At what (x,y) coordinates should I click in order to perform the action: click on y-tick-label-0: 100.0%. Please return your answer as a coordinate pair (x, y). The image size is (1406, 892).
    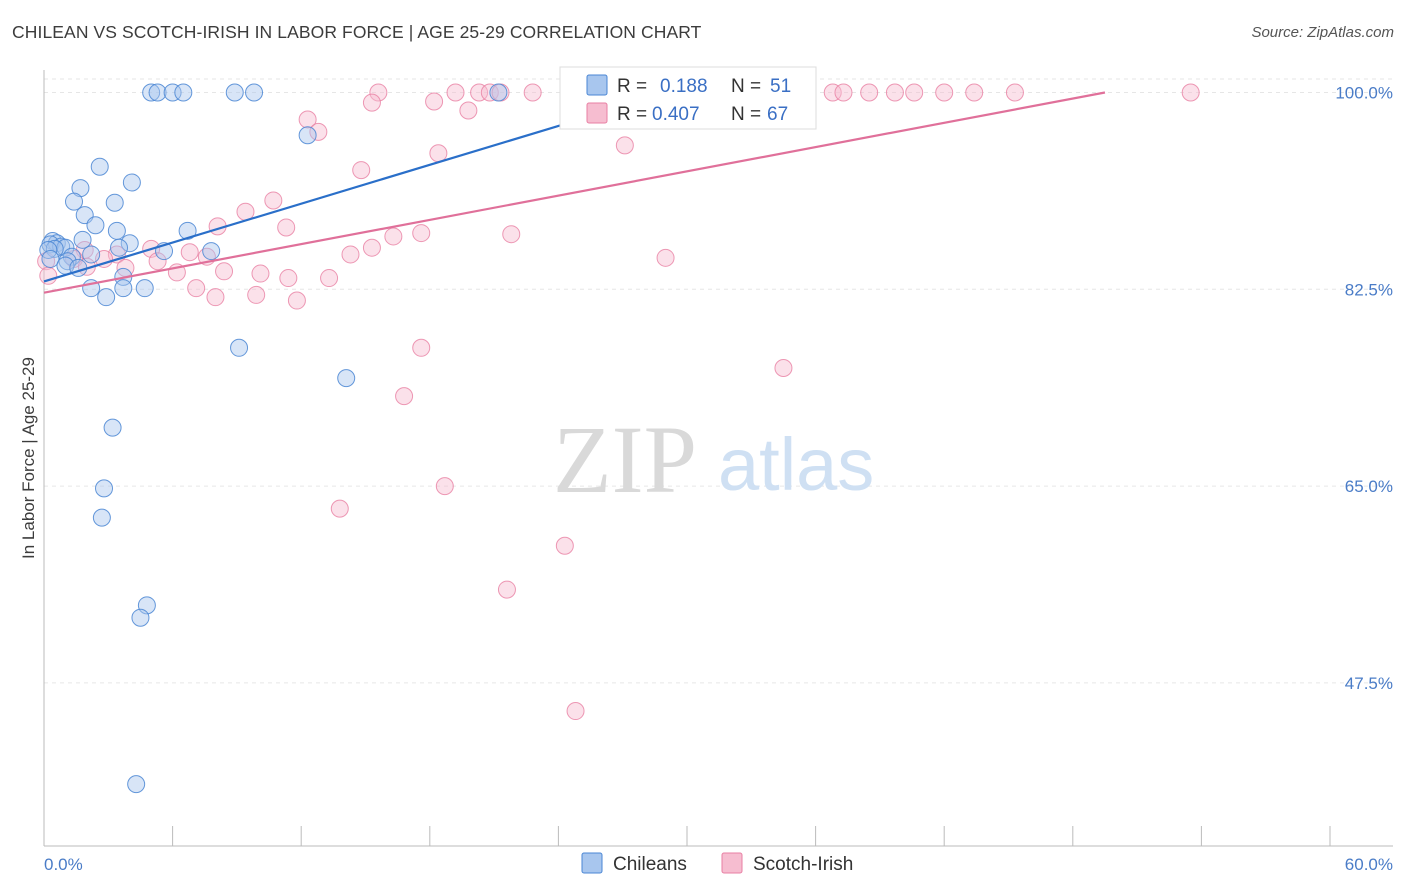
    Looking at the image, I should click on (1364, 92).